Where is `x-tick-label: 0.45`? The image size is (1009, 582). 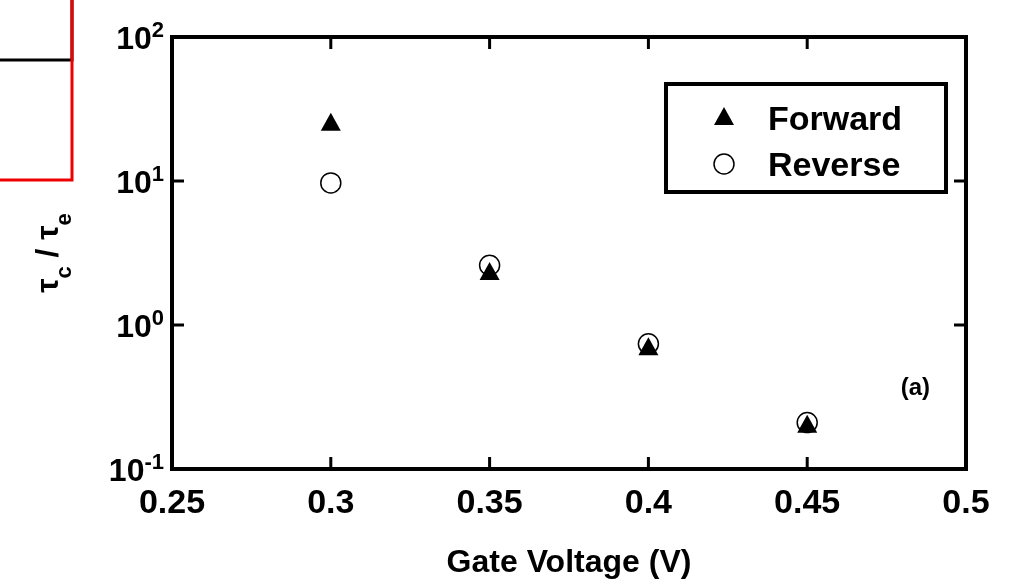
x-tick-label: 0.45 is located at coordinates (807, 501).